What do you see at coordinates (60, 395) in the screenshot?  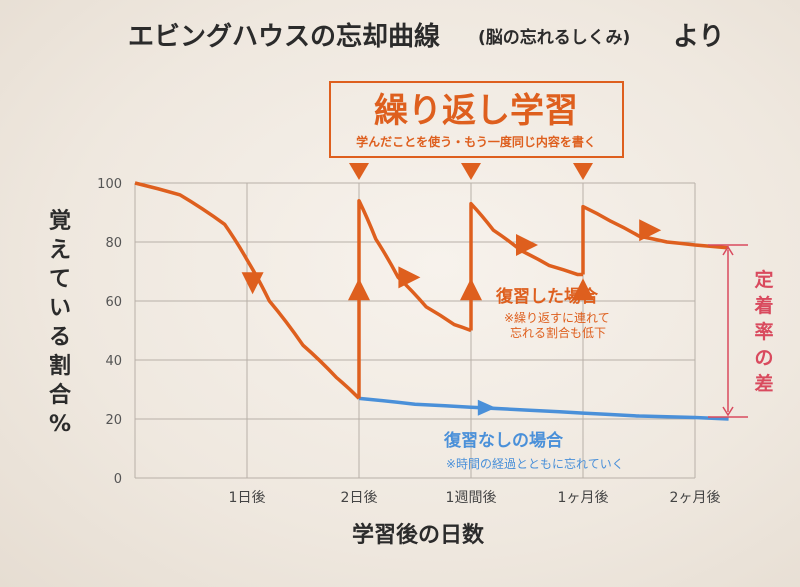 I see `y-axis-label-char: 合` at bounding box center [60, 395].